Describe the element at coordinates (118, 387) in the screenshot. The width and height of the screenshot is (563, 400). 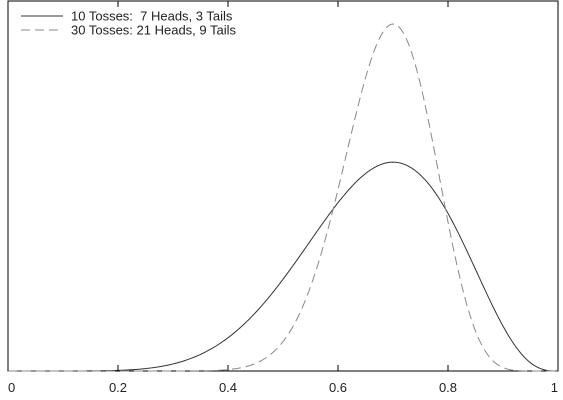
I see `x-tick-label: 0.2` at that location.